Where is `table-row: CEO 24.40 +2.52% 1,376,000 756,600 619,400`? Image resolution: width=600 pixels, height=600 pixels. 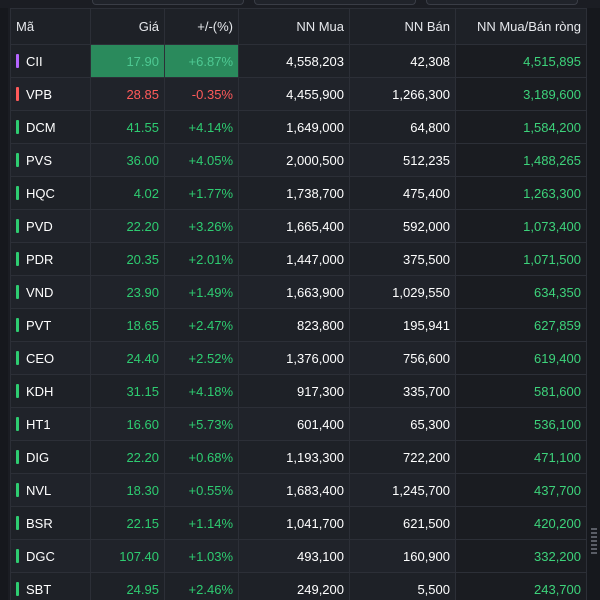 table-row: CEO 24.40 +2.52% 1,376,000 756,600 619,400 is located at coordinates (298, 358).